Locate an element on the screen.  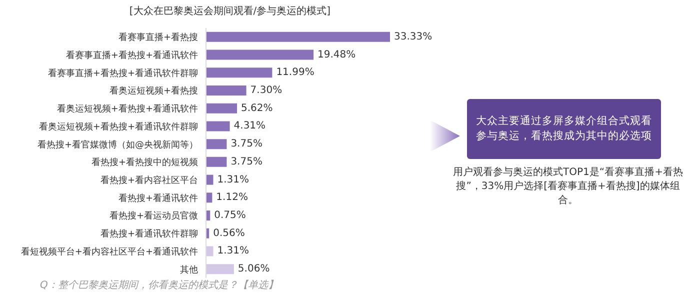
y-tick-label: 看热搜+看运动员官微 is located at coordinates (153, 216).